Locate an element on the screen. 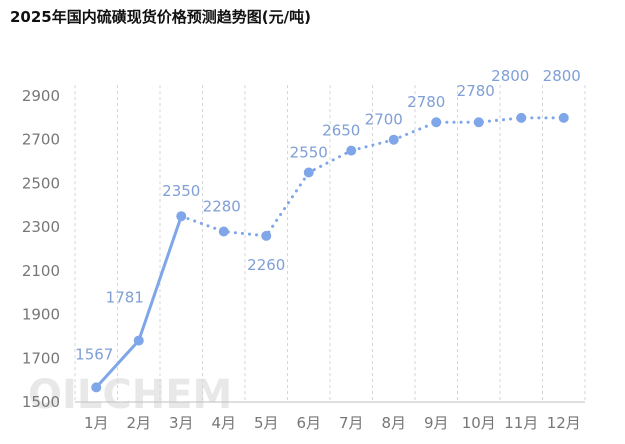  watermark-oilchem: OILCHEM is located at coordinates (130, 395).